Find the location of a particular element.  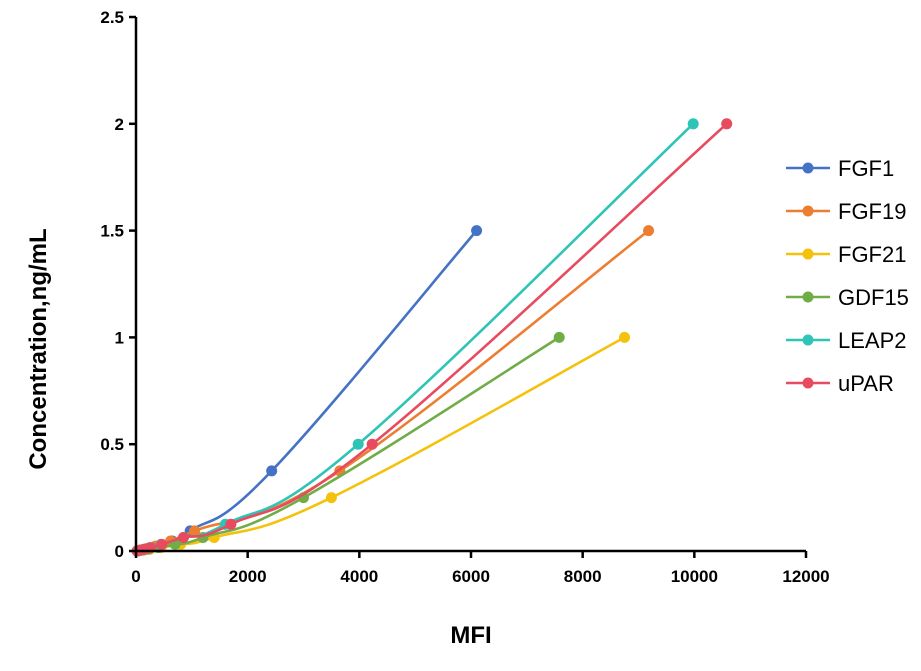

legend-label: FGF21 is located at coordinates (872, 254).